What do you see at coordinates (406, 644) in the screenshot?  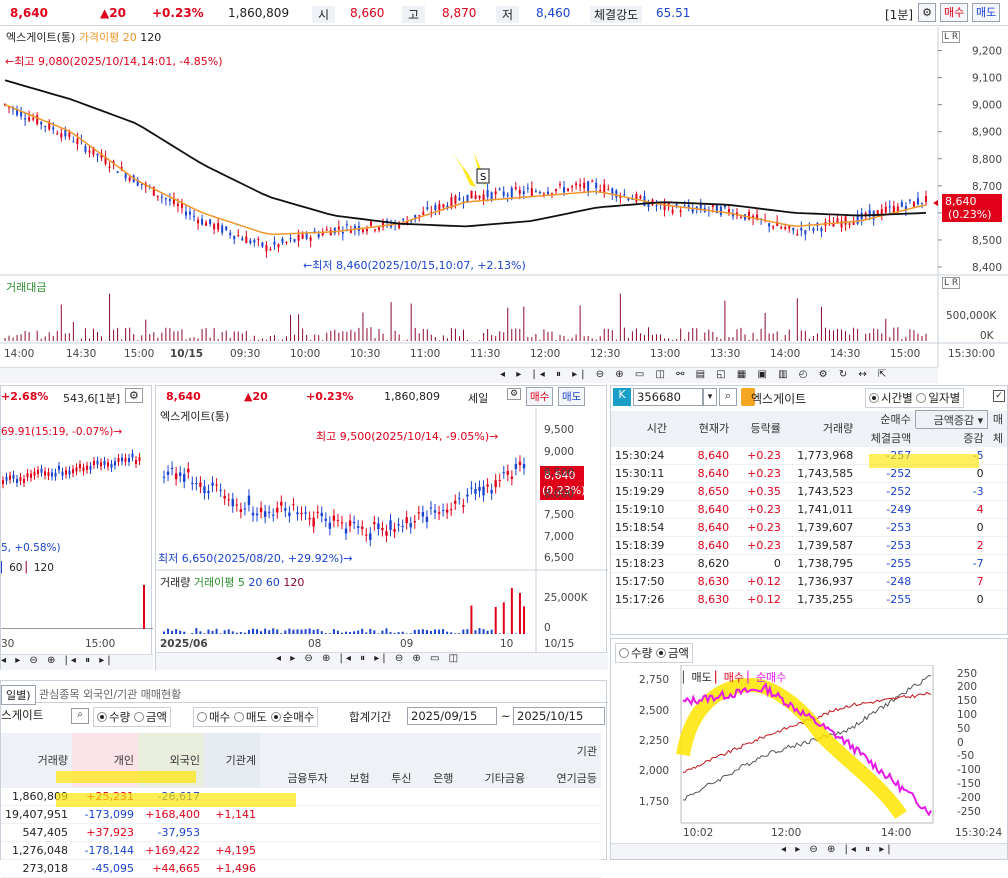 I see `mid-x-2: 09` at bounding box center [406, 644].